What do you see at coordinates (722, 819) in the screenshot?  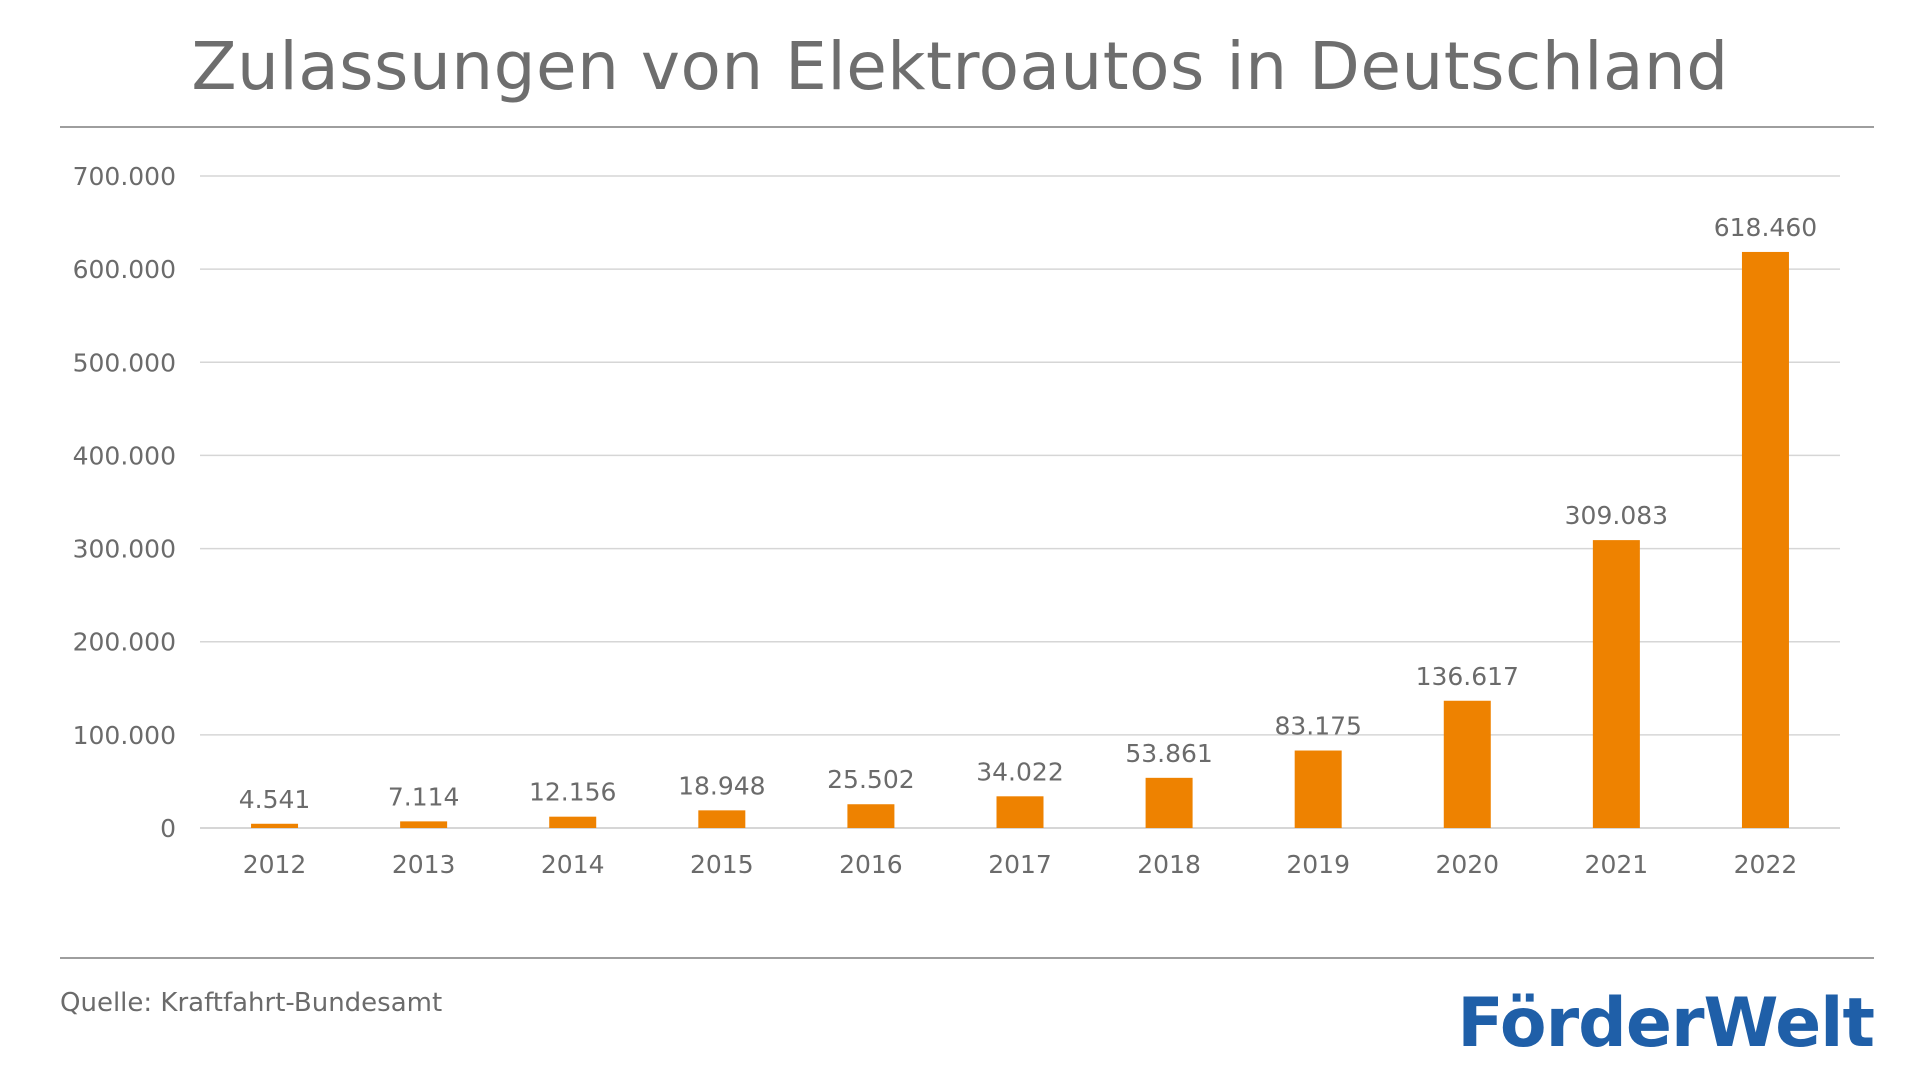 I see `bar-2015` at bounding box center [722, 819].